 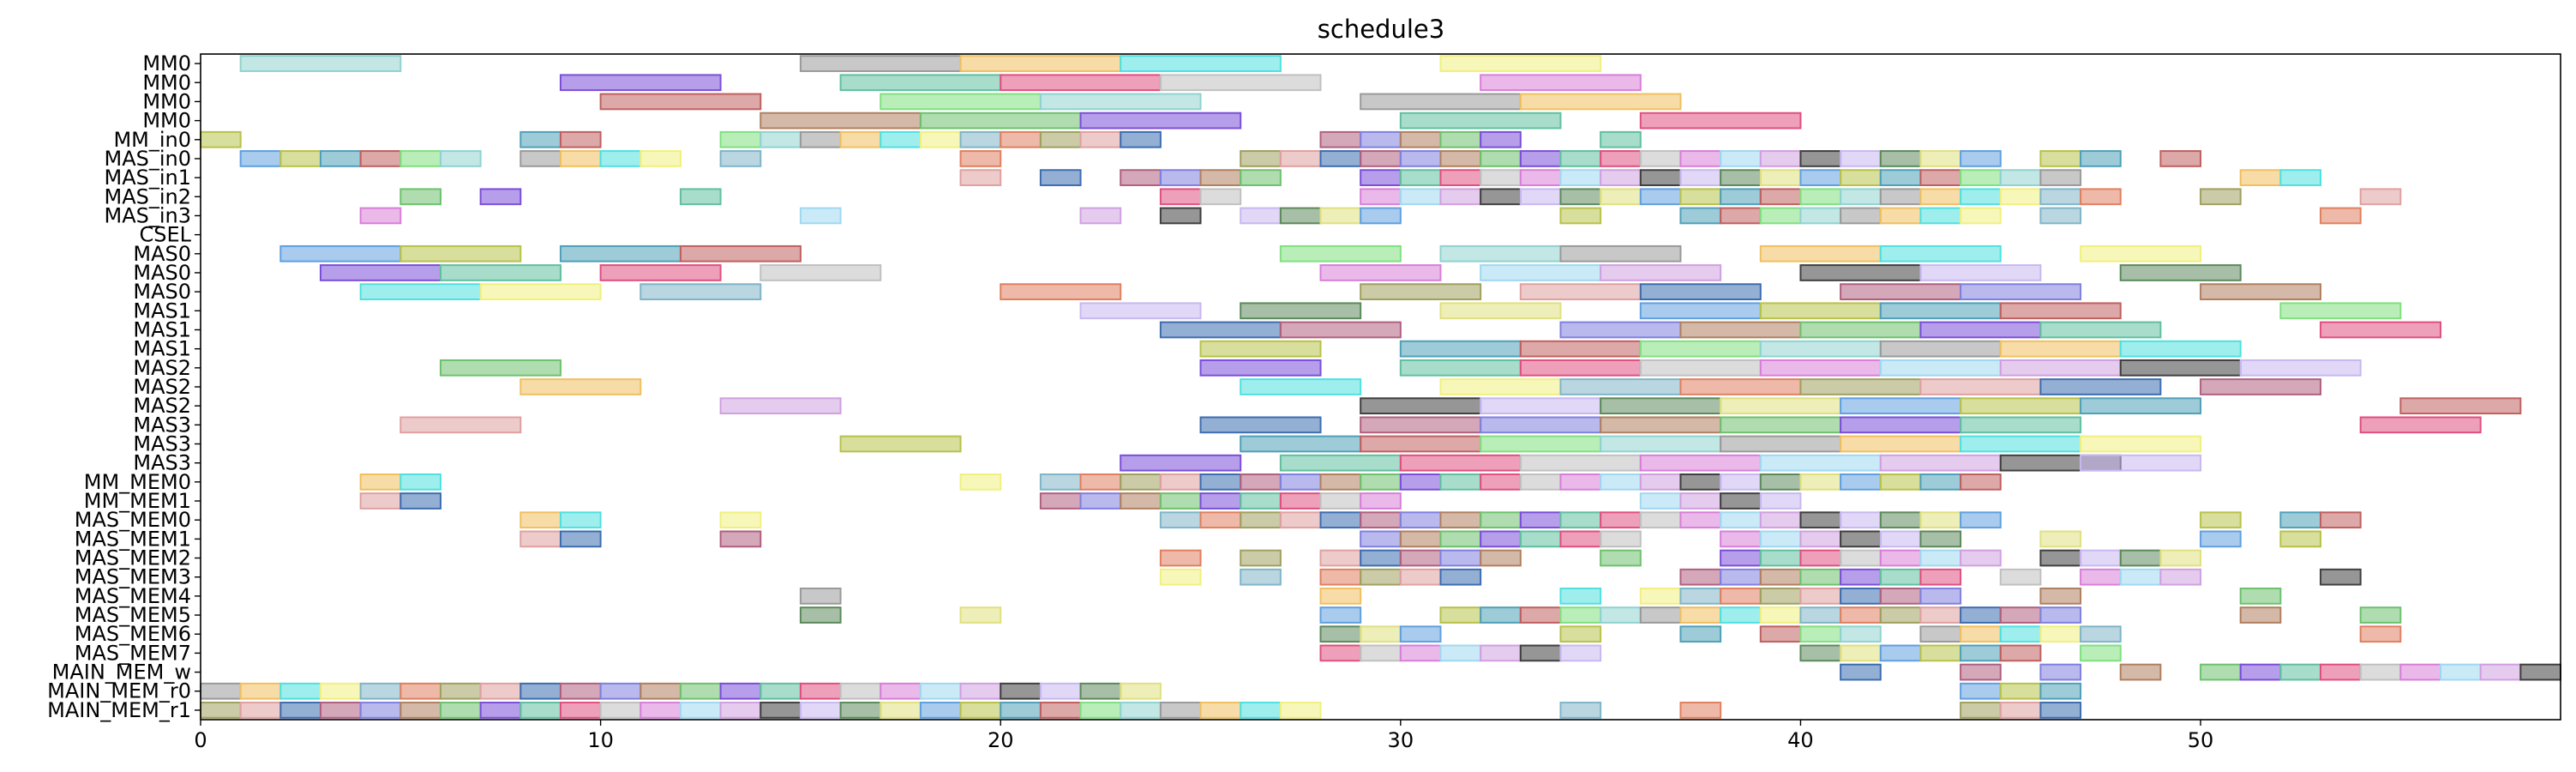 I want to click on y-tick-label: MAS_MEM0, so click(x=133, y=520).